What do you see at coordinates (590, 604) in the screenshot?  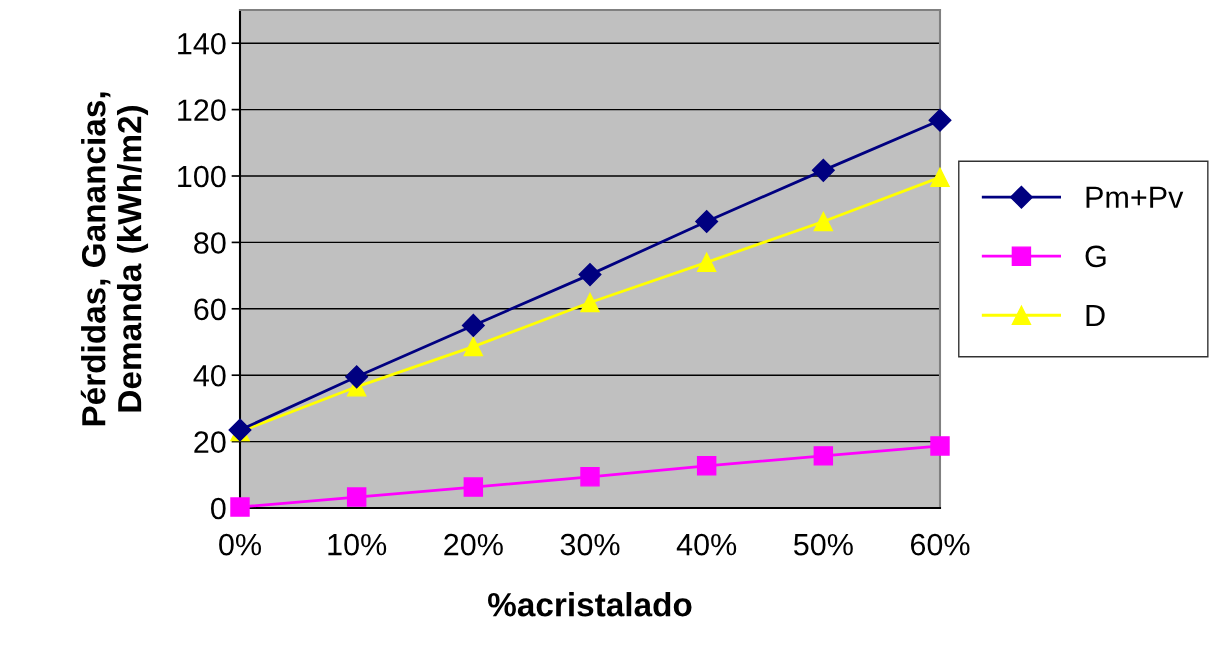 I see `x-axis-title: %acristalado` at bounding box center [590, 604].